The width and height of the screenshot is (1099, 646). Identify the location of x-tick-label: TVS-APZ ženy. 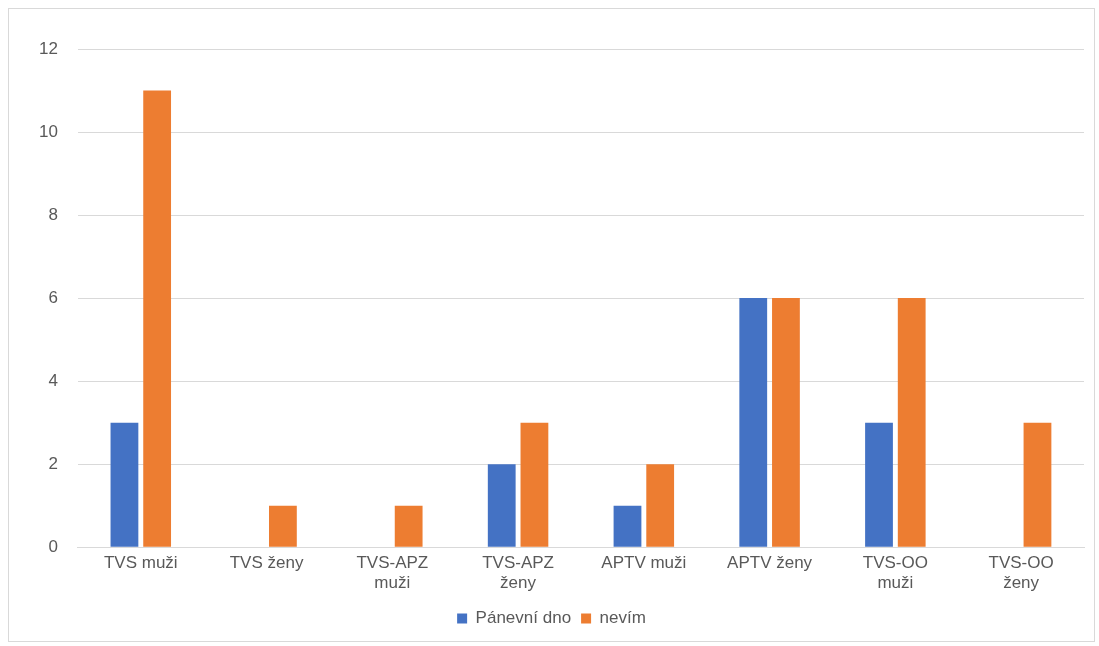
(518, 573).